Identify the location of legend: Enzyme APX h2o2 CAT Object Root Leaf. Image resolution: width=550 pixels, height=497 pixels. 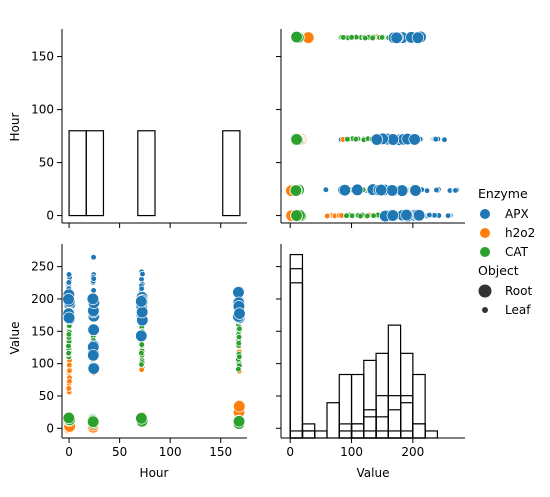
(506, 251).